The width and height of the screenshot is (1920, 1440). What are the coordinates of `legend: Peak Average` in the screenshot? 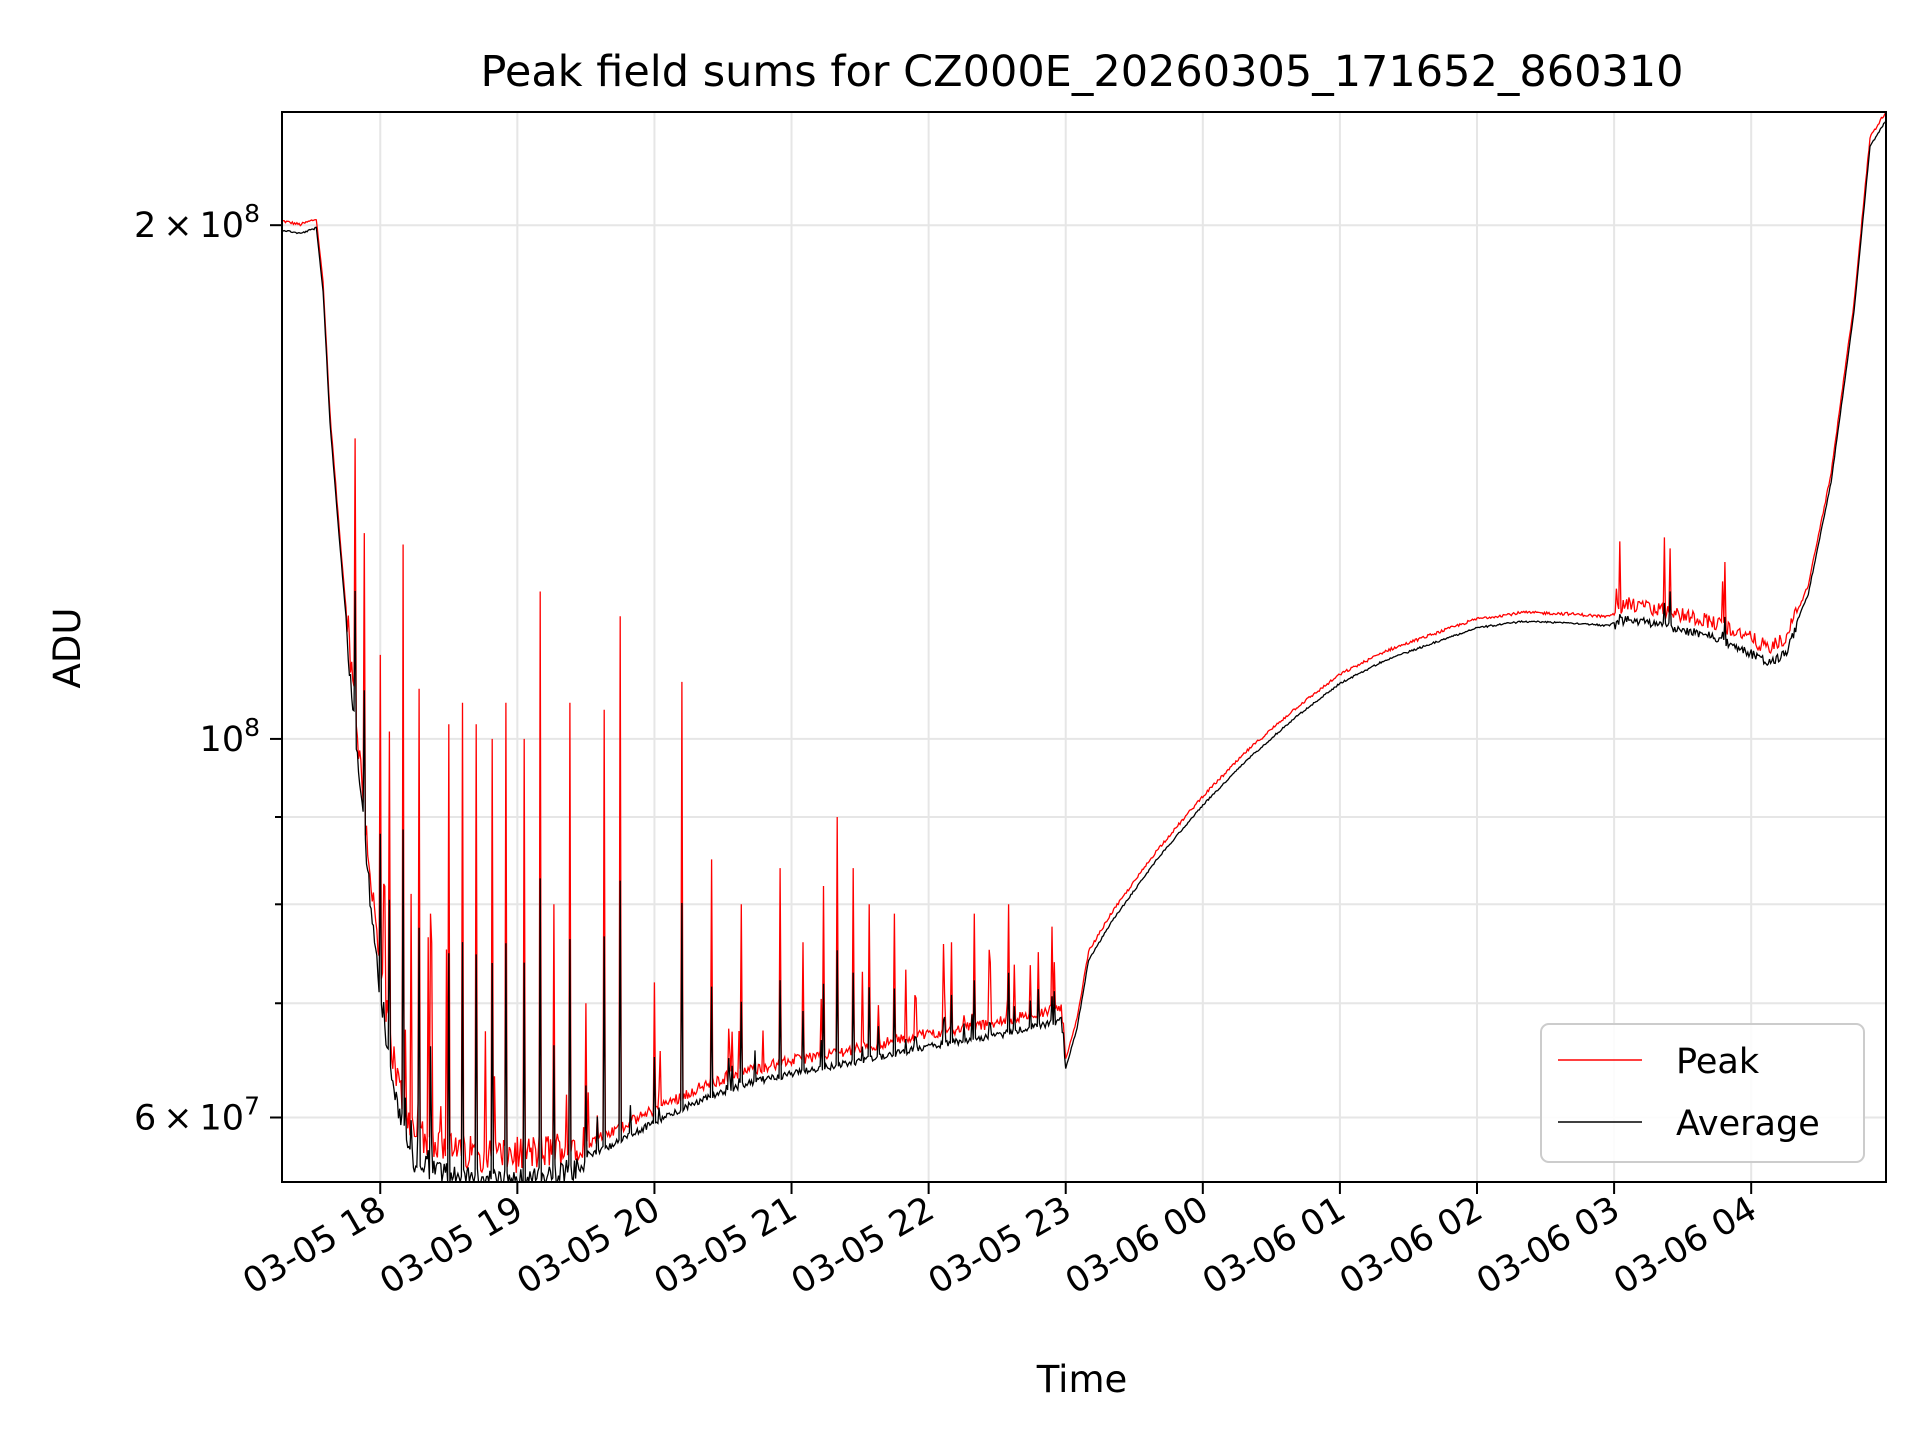 It's located at (1702, 1093).